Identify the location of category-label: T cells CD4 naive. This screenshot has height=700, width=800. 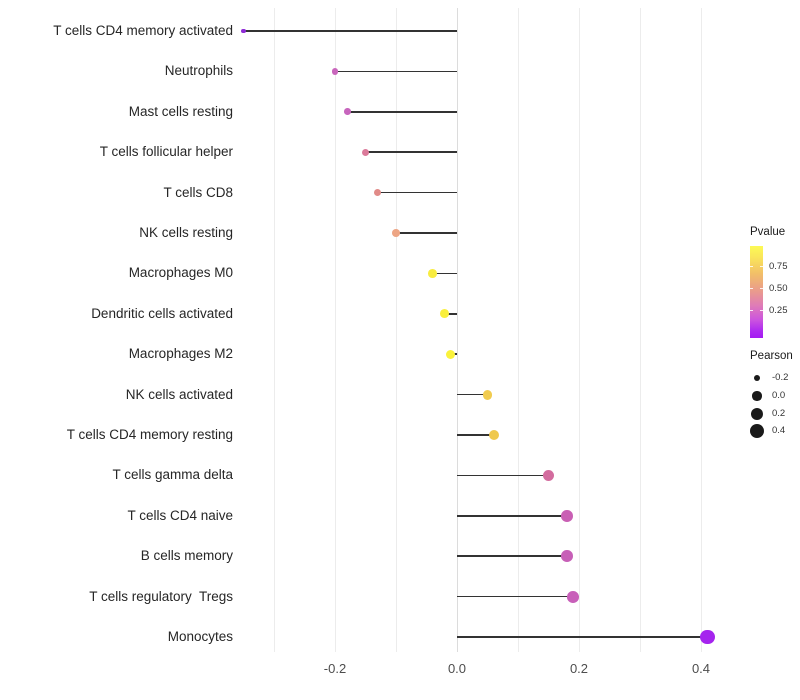
(180, 515).